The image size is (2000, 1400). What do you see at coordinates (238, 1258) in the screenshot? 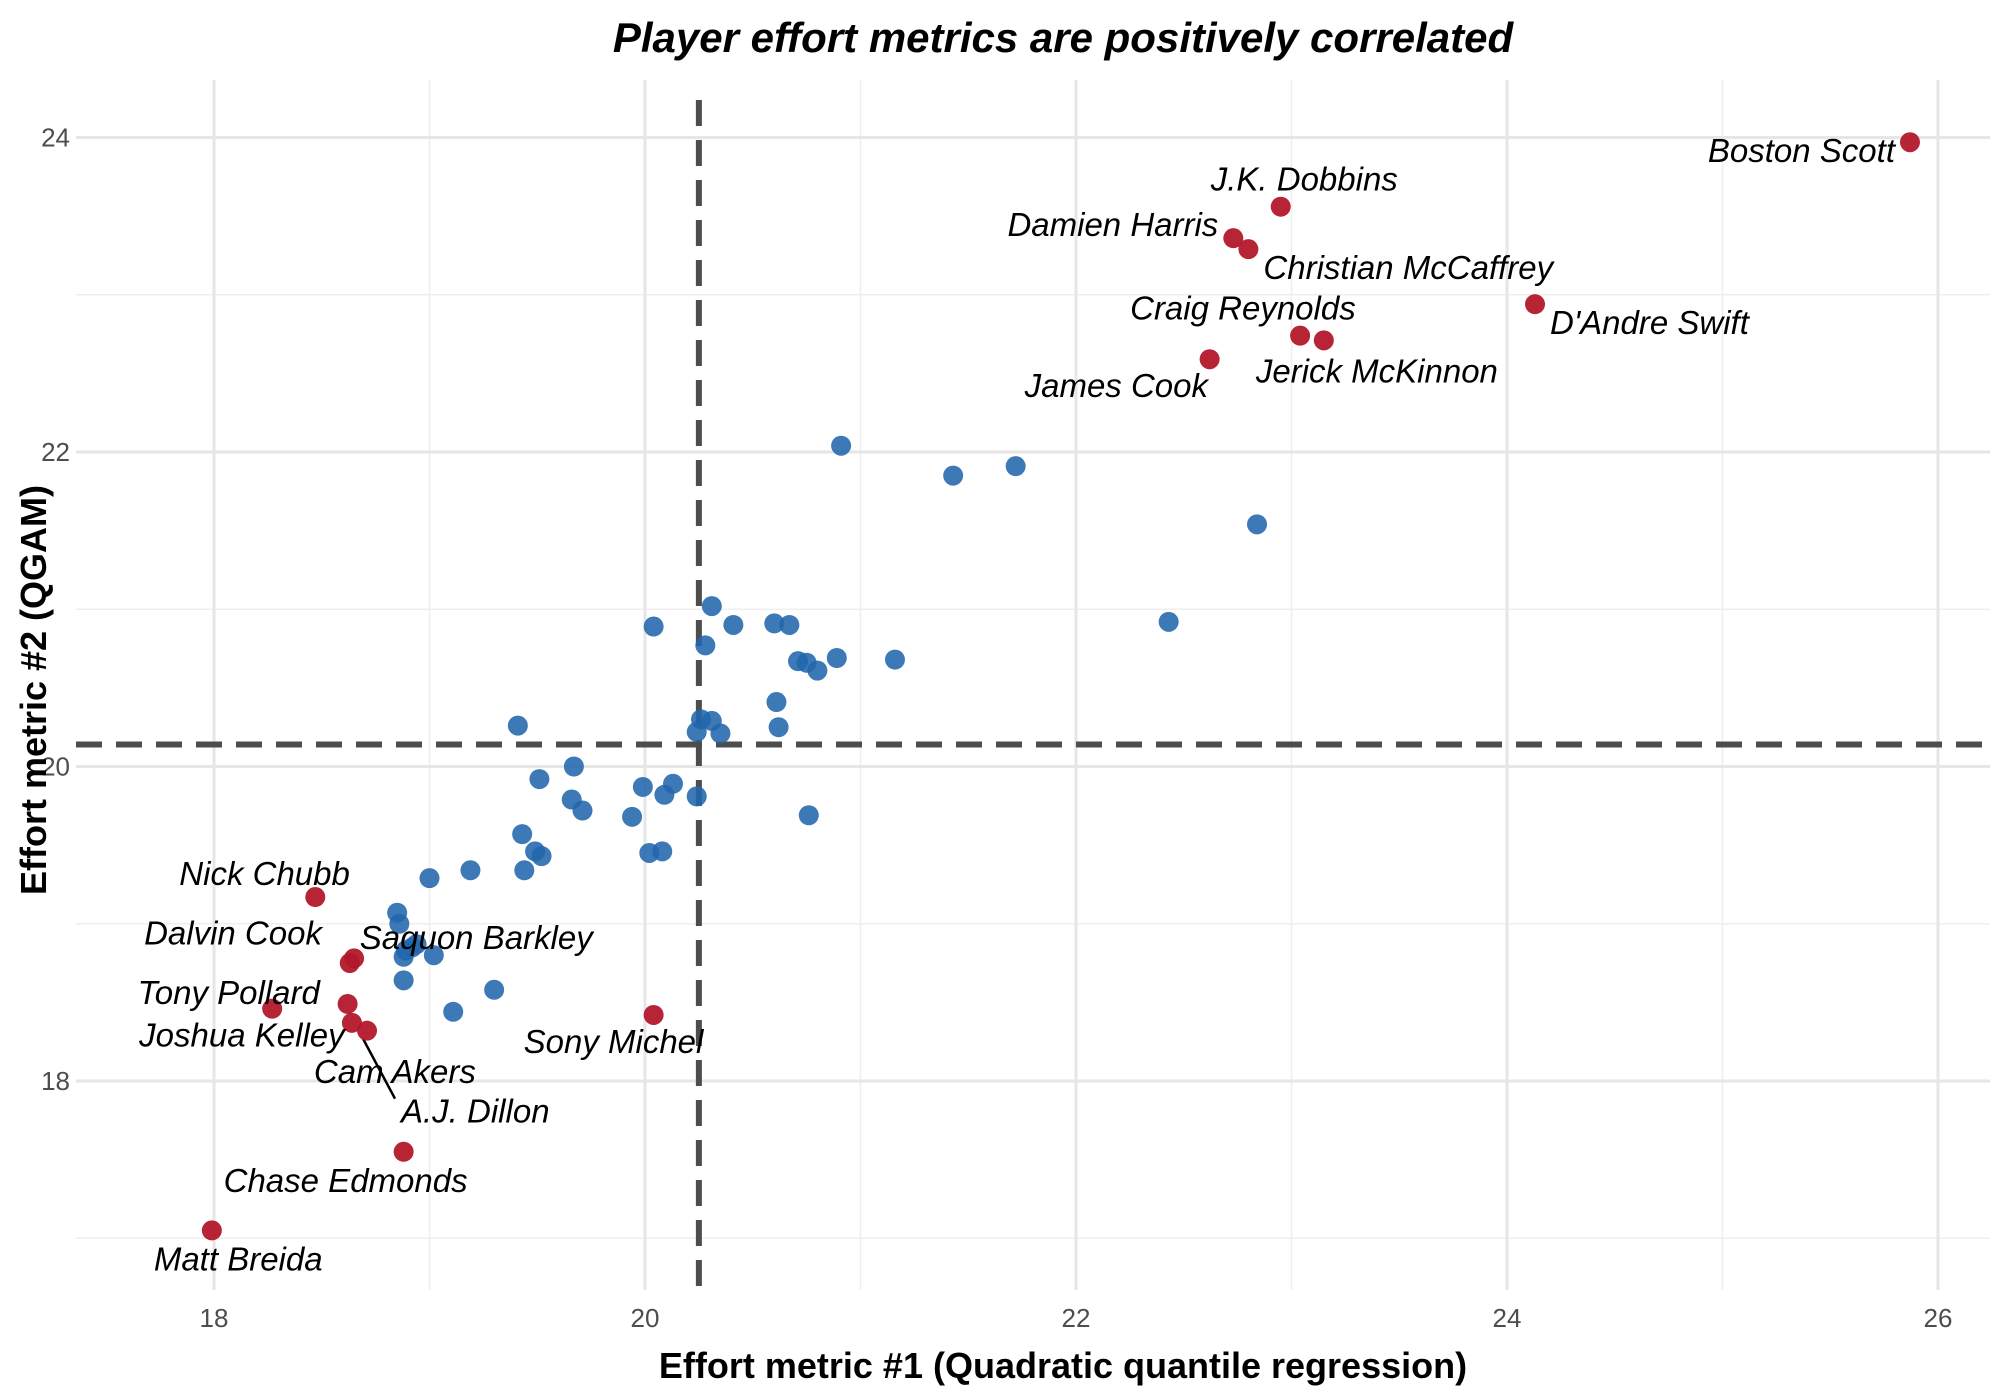
I see `player-name-label: Matt Breida` at bounding box center [238, 1258].